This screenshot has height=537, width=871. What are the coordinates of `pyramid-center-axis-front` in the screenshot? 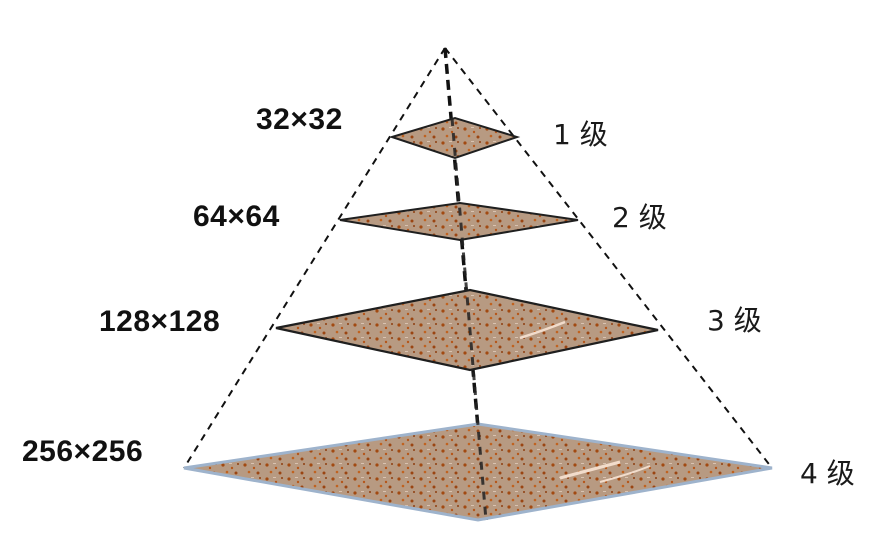 It's located at (469, 319).